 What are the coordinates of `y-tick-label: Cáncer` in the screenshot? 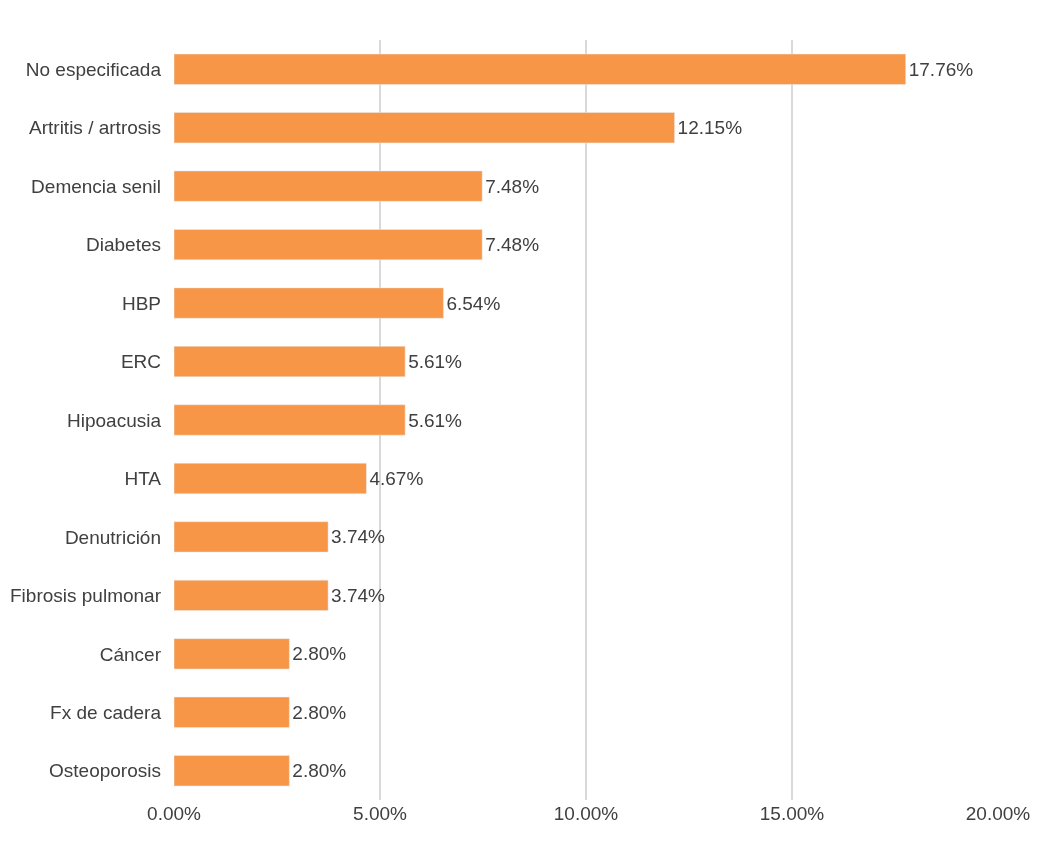 It's located at (130, 654).